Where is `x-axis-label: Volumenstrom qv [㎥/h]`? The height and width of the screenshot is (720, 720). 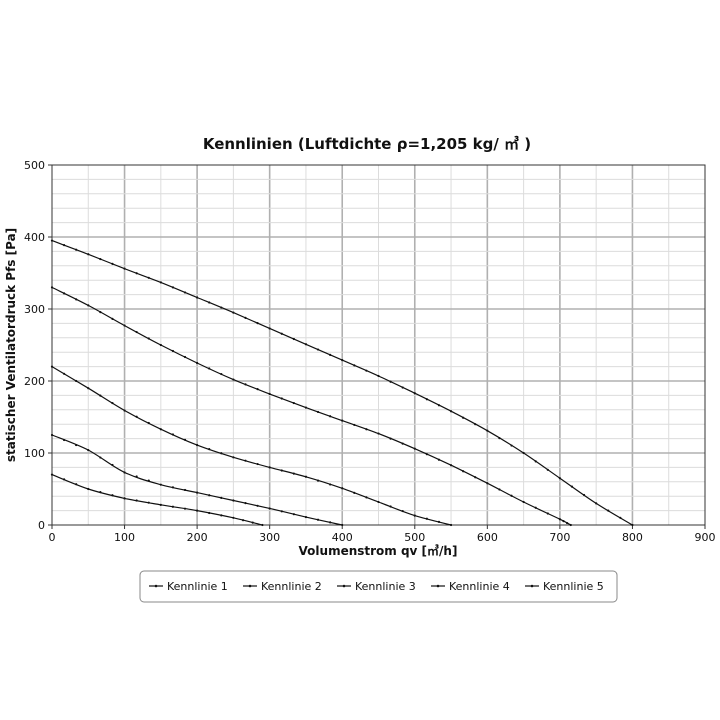 x-axis-label: Volumenstrom qv [㎥/h] is located at coordinates (378, 550).